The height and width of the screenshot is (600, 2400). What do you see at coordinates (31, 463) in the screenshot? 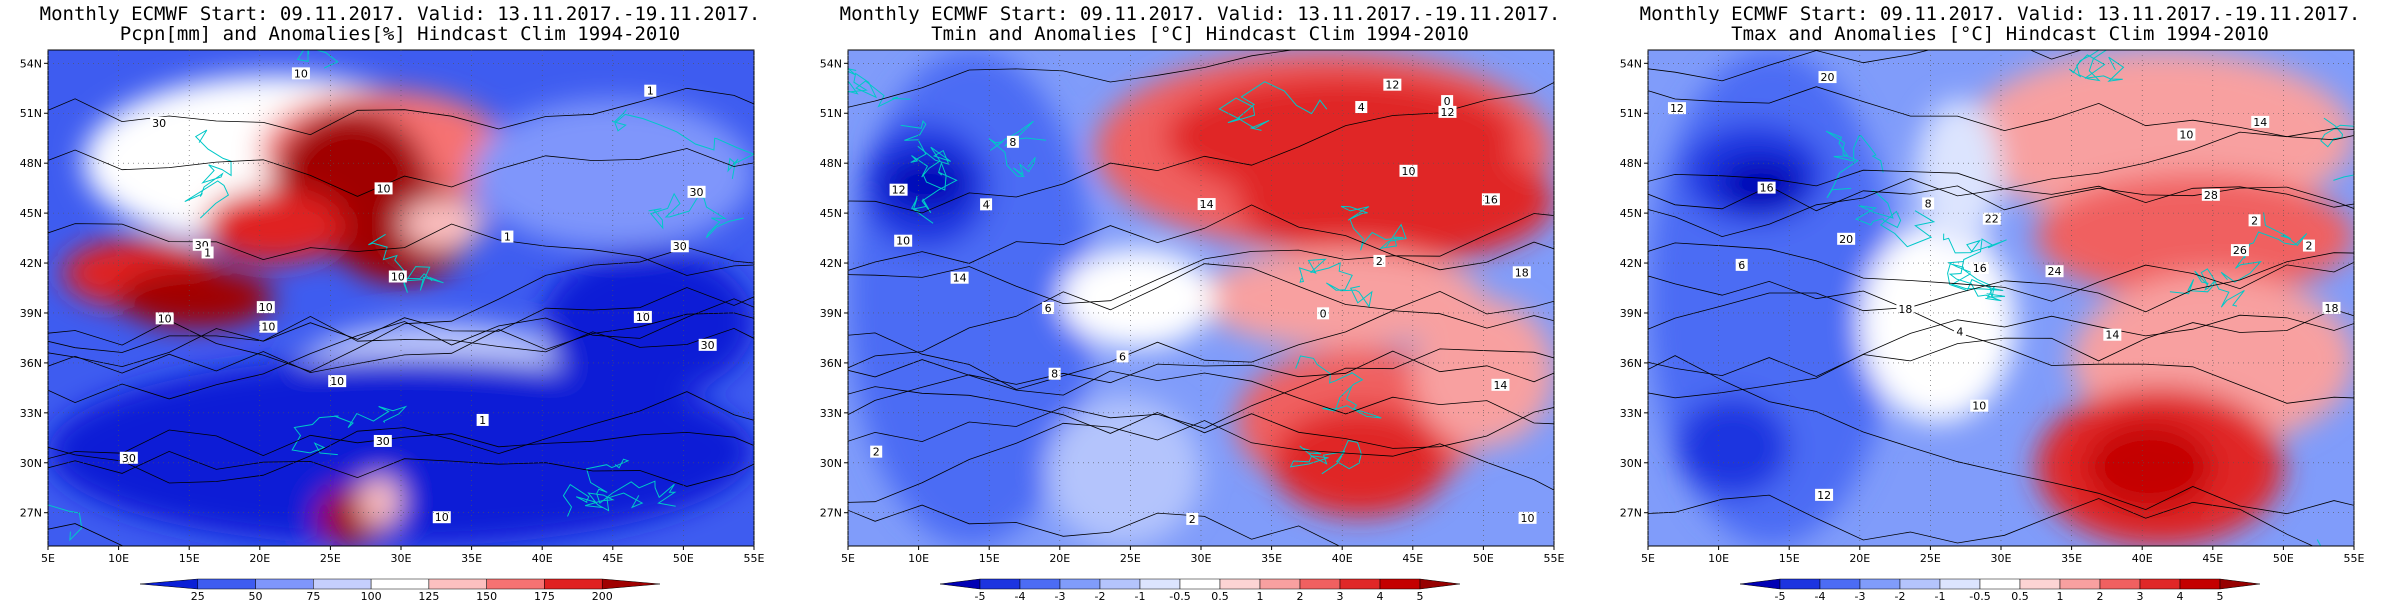
I see `lat-tick-label: 30N` at bounding box center [31, 463].